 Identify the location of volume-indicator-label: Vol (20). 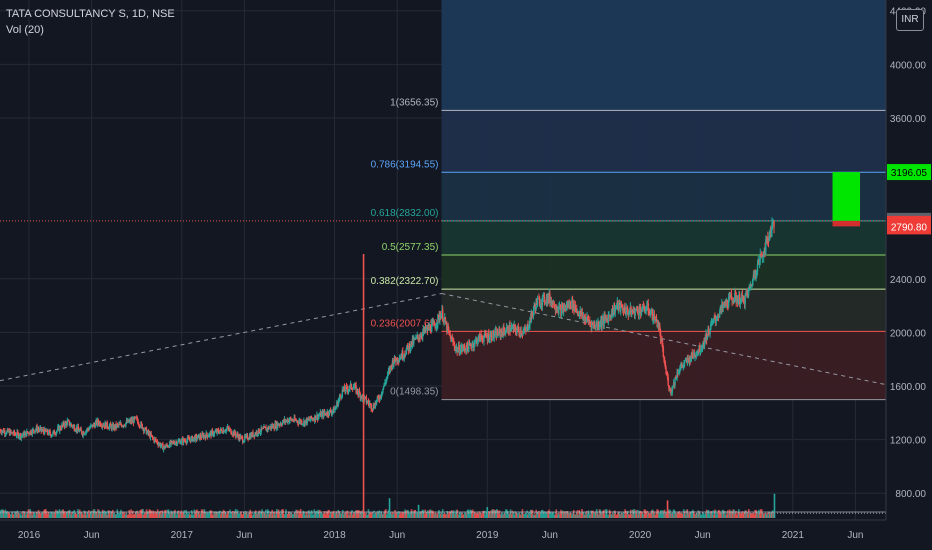
(25, 30).